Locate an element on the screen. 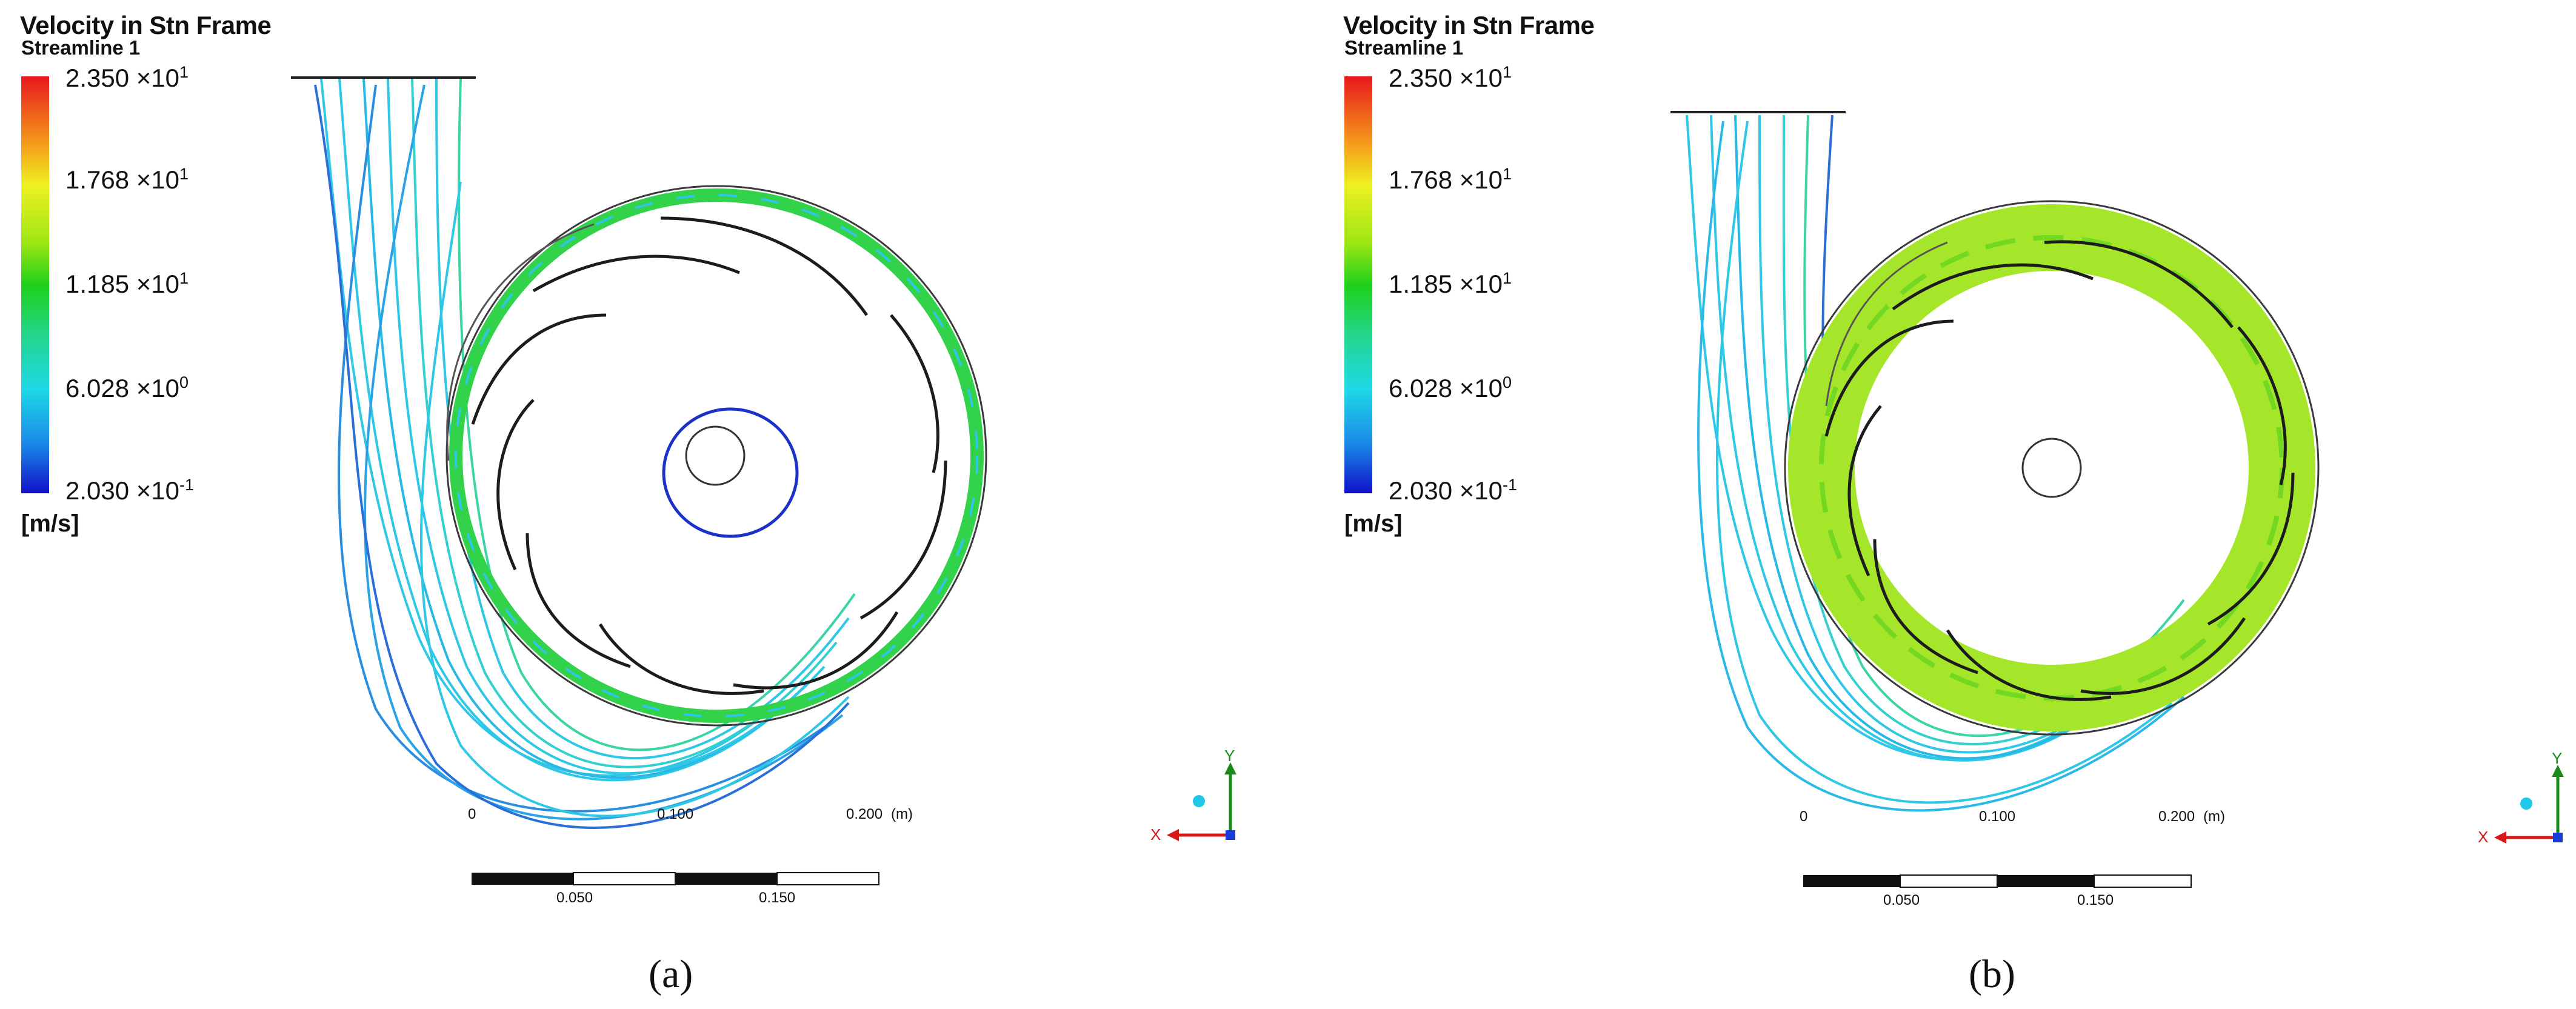  hub is located at coordinates (2051, 468).